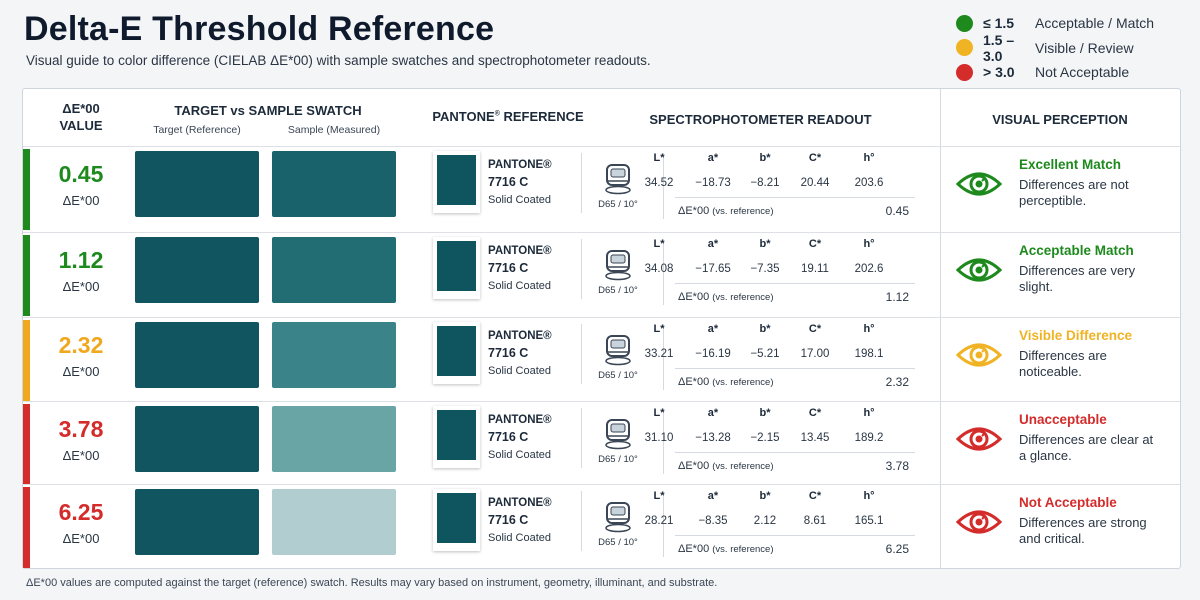  I want to click on legend-item-visible: 1.5 – 3.0 Visible / Review, so click(1055, 48).